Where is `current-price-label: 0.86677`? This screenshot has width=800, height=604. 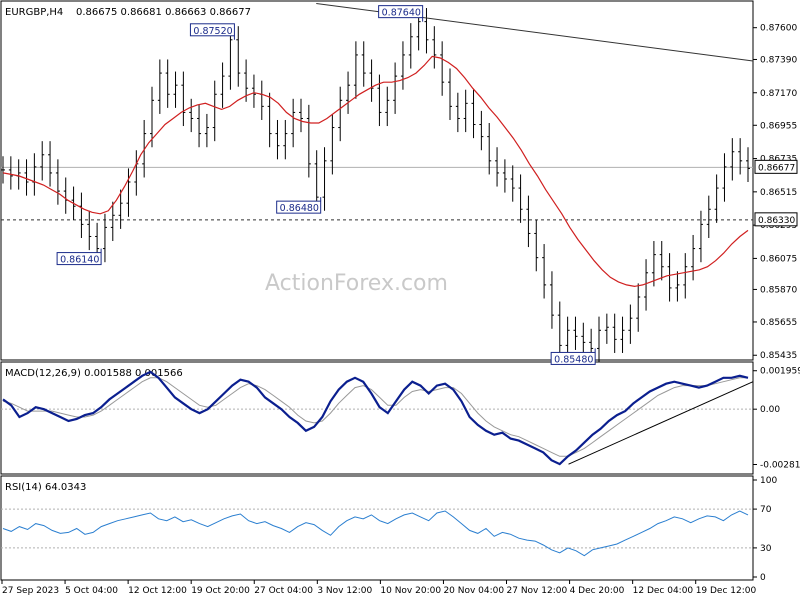
current-price-label: 0.86677 is located at coordinates (776, 168).